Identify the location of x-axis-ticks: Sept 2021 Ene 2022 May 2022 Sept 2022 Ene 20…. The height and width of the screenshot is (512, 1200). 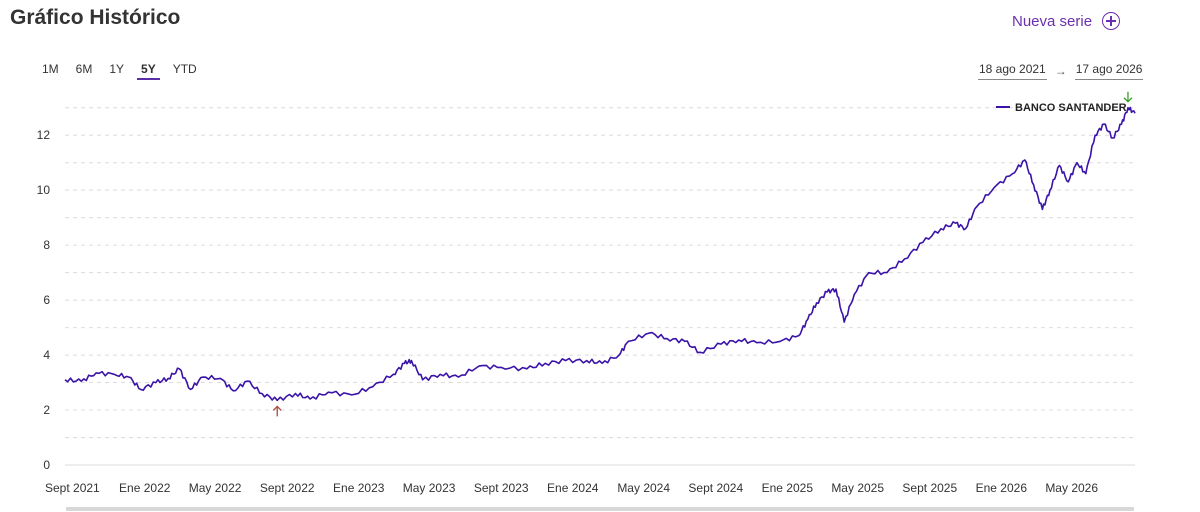
(571, 488).